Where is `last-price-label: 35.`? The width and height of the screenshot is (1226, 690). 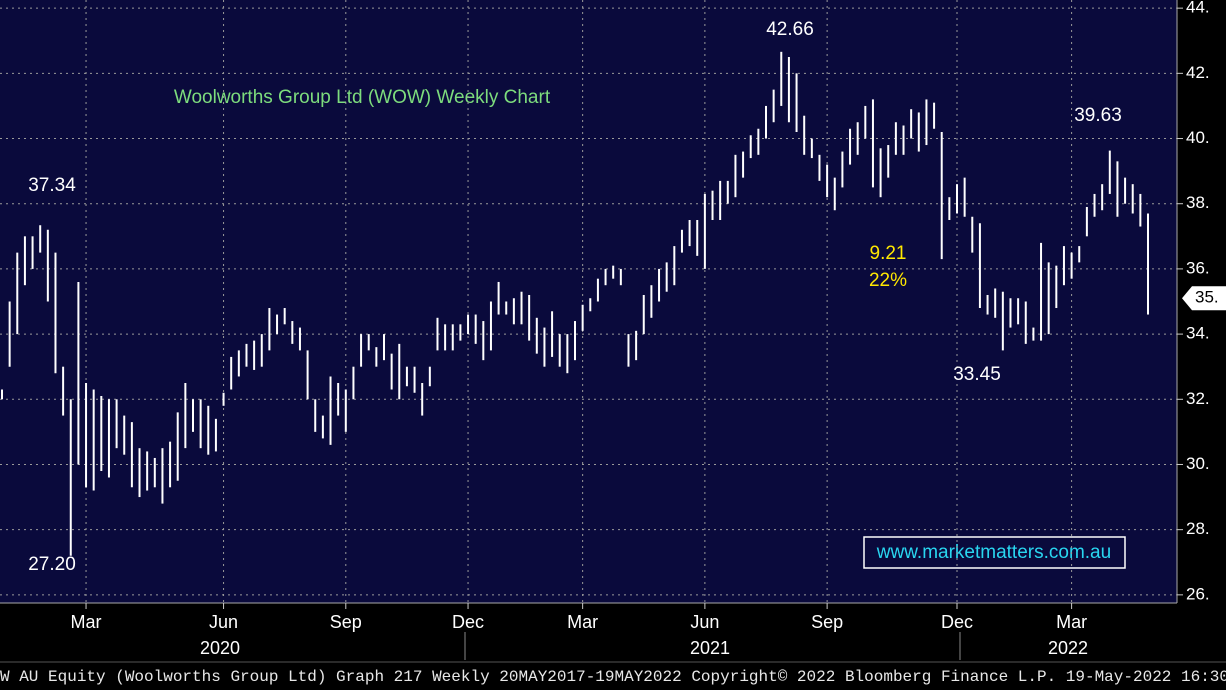
last-price-label: 35. is located at coordinates (1207, 297).